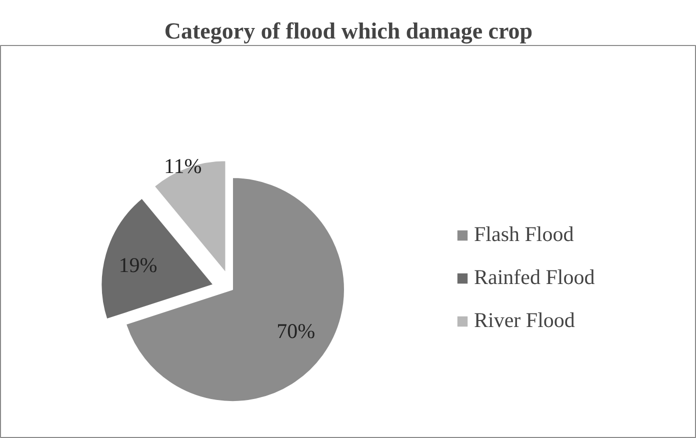 Image resolution: width=696 pixels, height=438 pixels. Describe the element at coordinates (348, 31) in the screenshot. I see `chart-title: Category of flood which damage crop` at that location.